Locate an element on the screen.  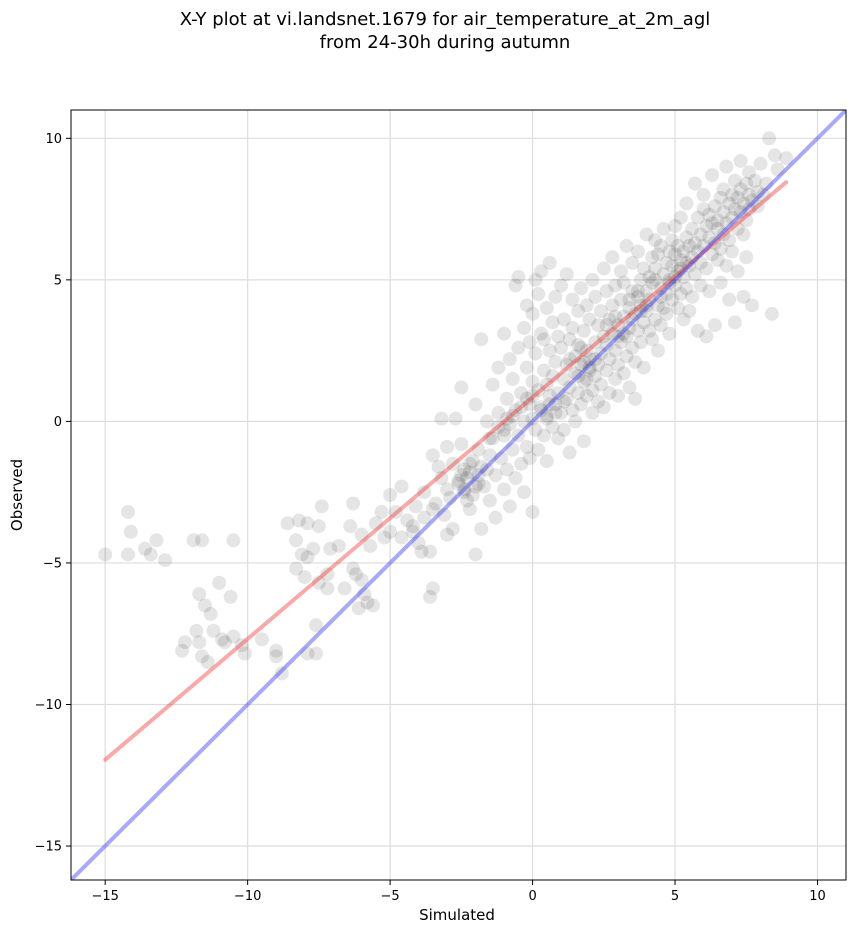
x-tick-label: 0 is located at coordinates (532, 896).